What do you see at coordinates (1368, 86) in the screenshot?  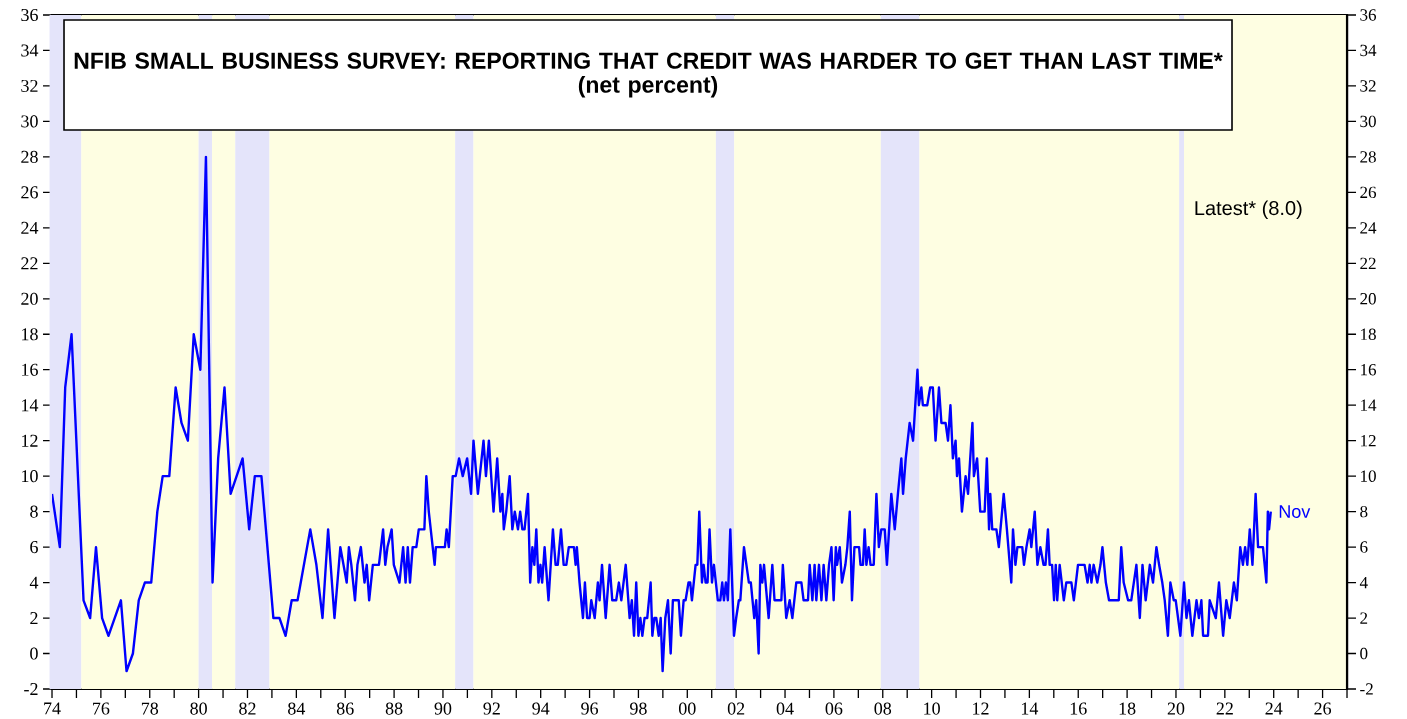 I see `y-tick-label: 32` at bounding box center [1368, 86].